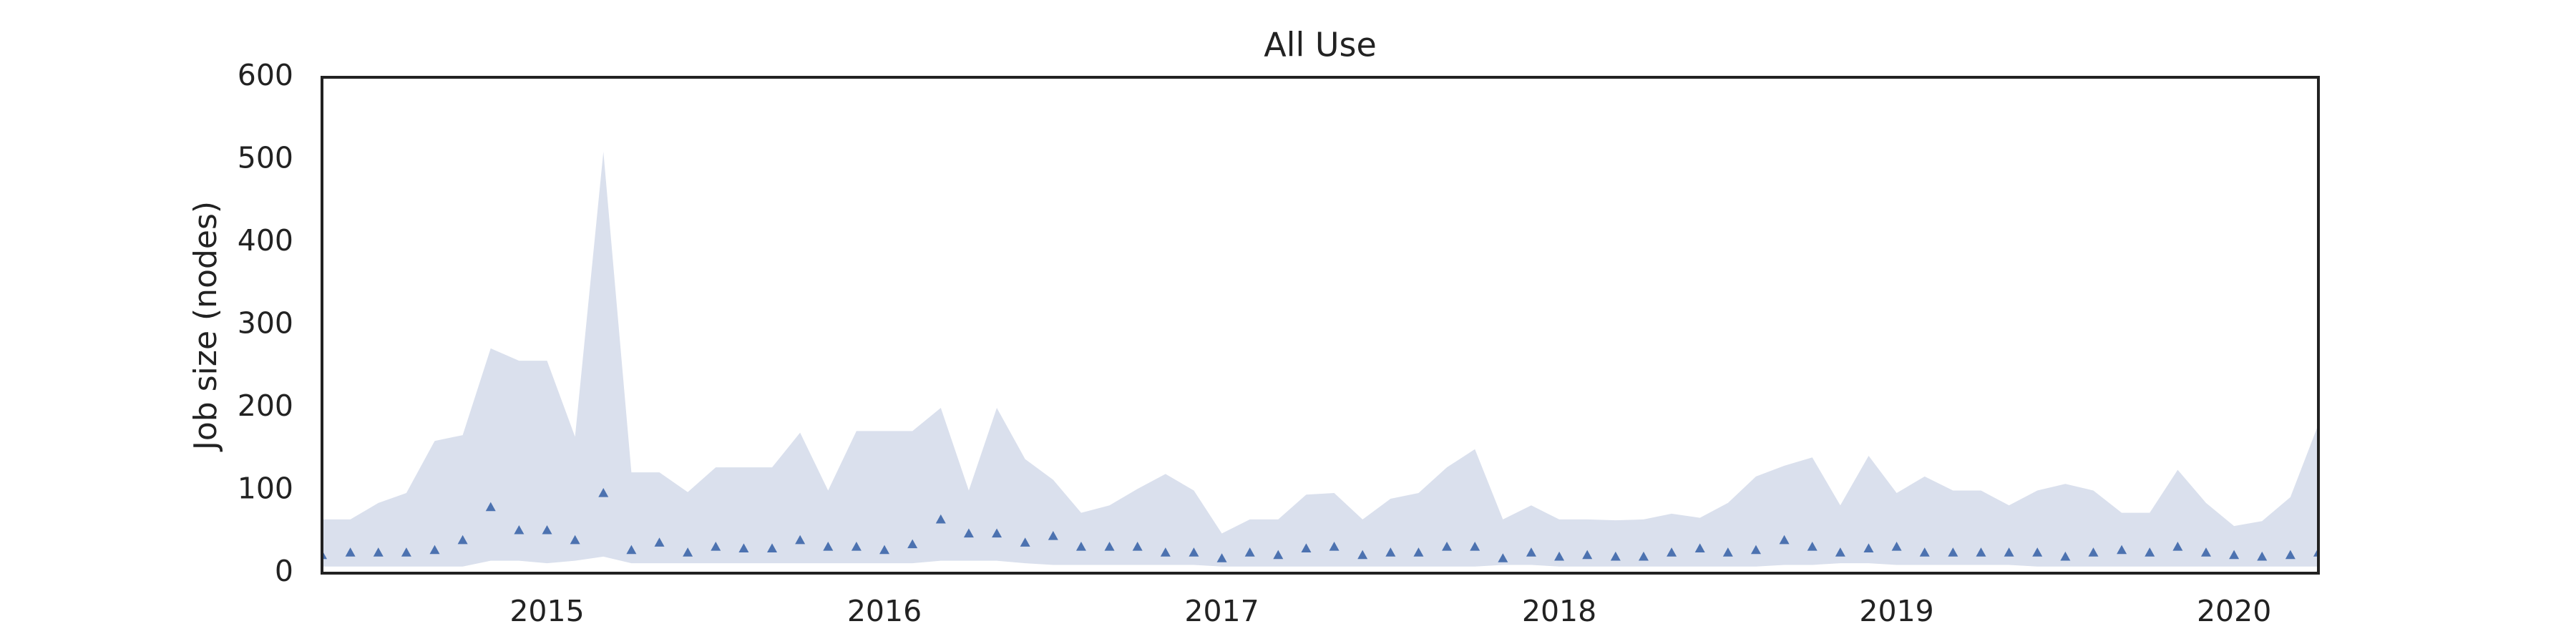 The width and height of the screenshot is (2576, 644). I want to click on y-tick-label: 300, so click(265, 323).